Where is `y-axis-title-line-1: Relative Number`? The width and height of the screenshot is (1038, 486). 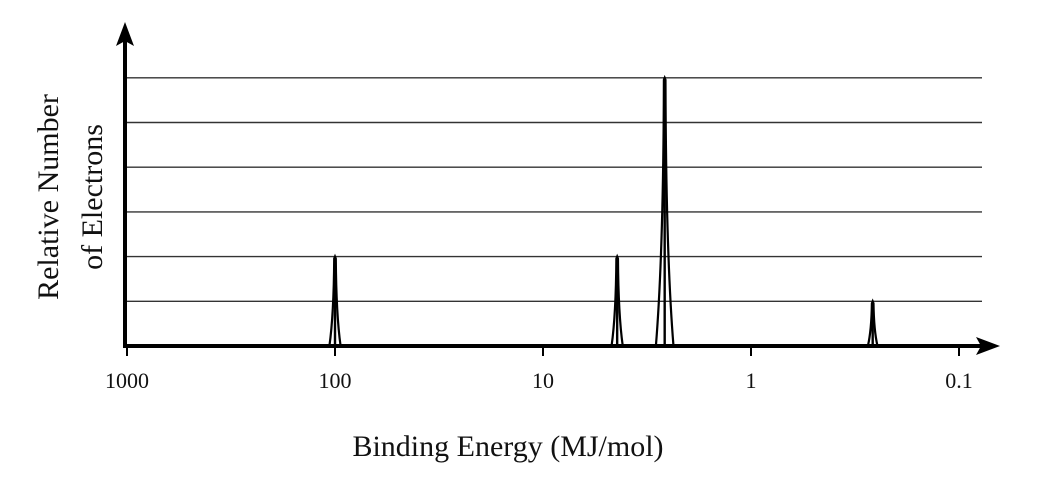 y-axis-title-line-1: Relative Number is located at coordinates (48, 197).